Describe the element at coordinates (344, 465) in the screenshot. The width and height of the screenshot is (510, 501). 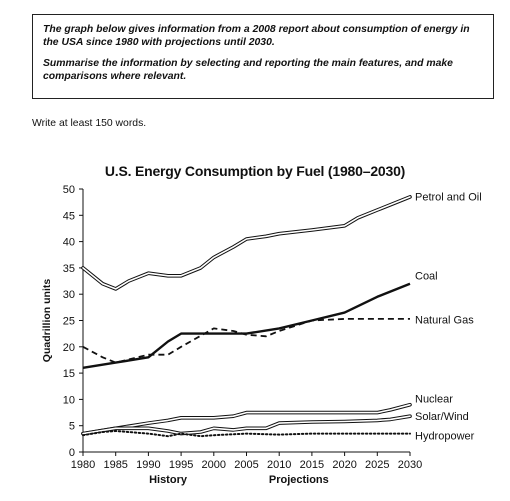
I see `x-tick-label: 2020` at that location.